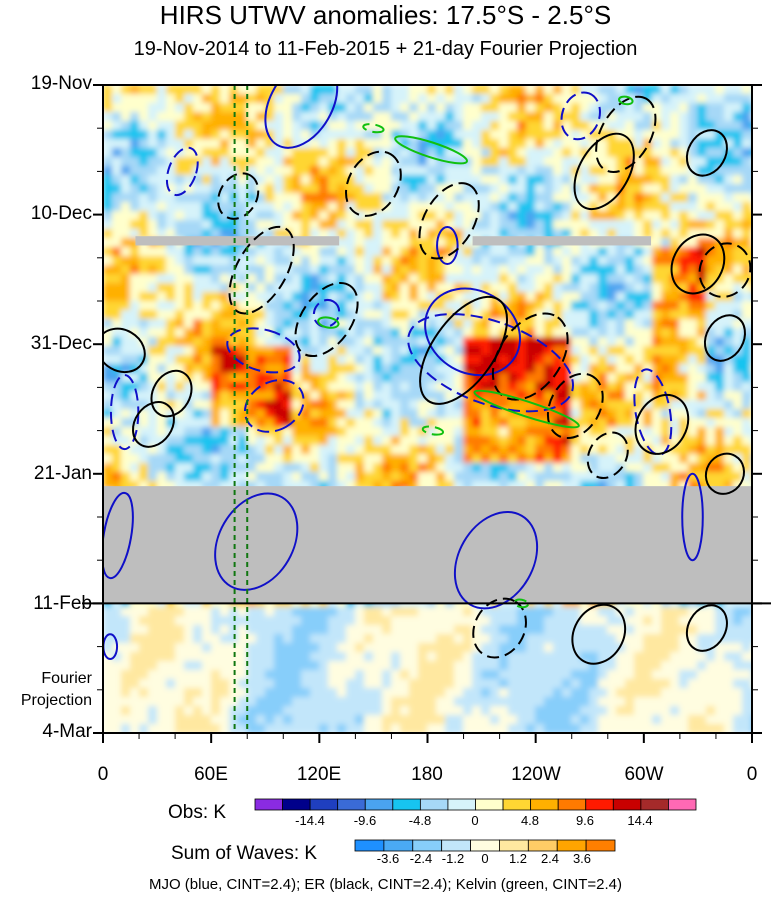  Describe the element at coordinates (475, 820) in the screenshot. I see `obs-colorbar-tick: 0` at that location.